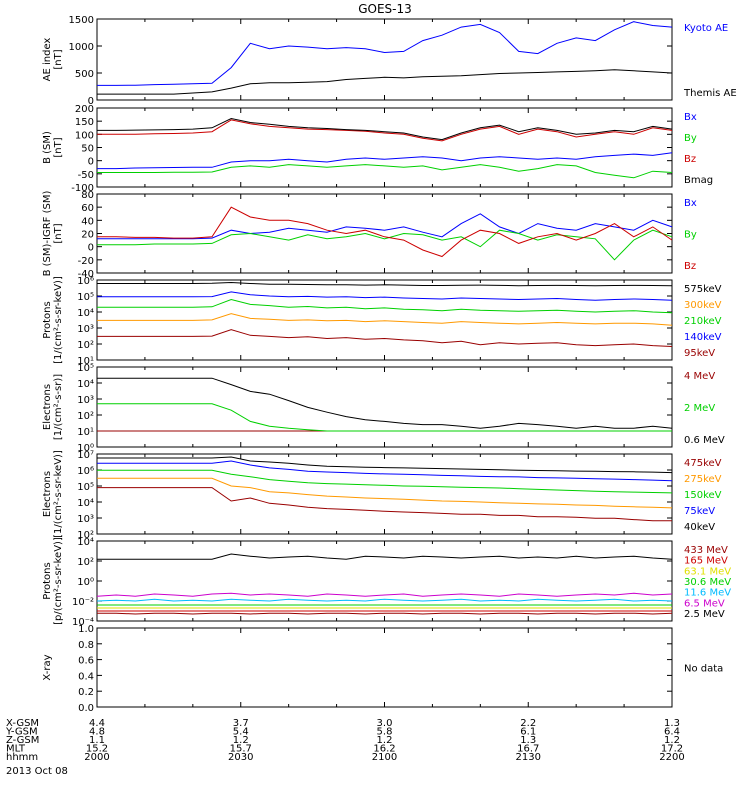 The width and height of the screenshot is (750, 800). I want to click on x-row-value: 16.7, so click(528, 749).